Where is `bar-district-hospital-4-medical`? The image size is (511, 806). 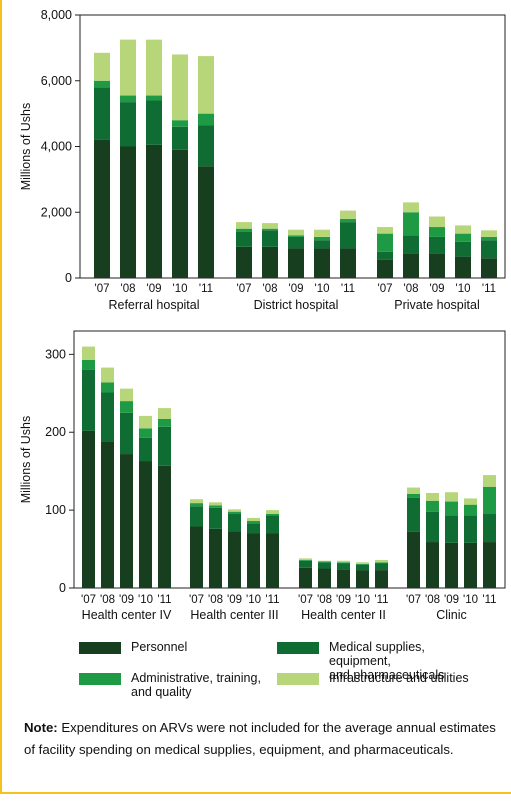
bar-district-hospital-4-medical is located at coordinates (348, 235).